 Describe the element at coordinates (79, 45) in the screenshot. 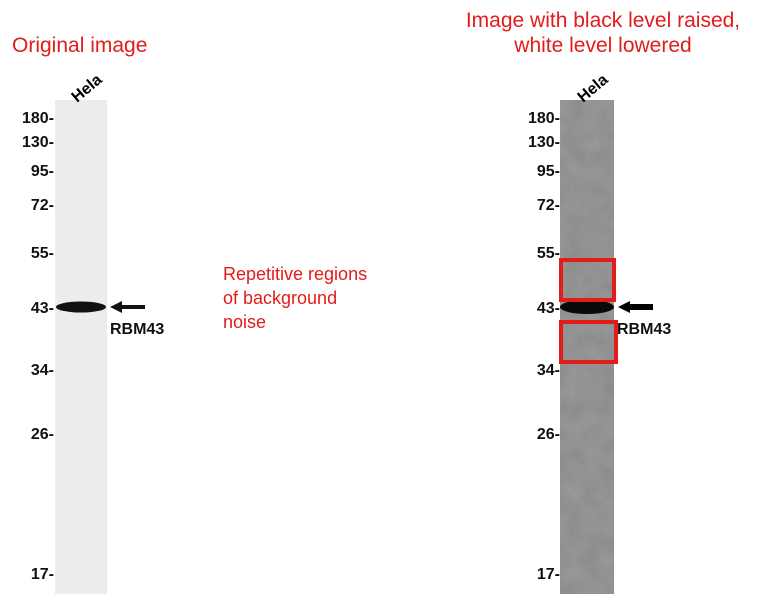

I see `left-title: Original image` at that location.